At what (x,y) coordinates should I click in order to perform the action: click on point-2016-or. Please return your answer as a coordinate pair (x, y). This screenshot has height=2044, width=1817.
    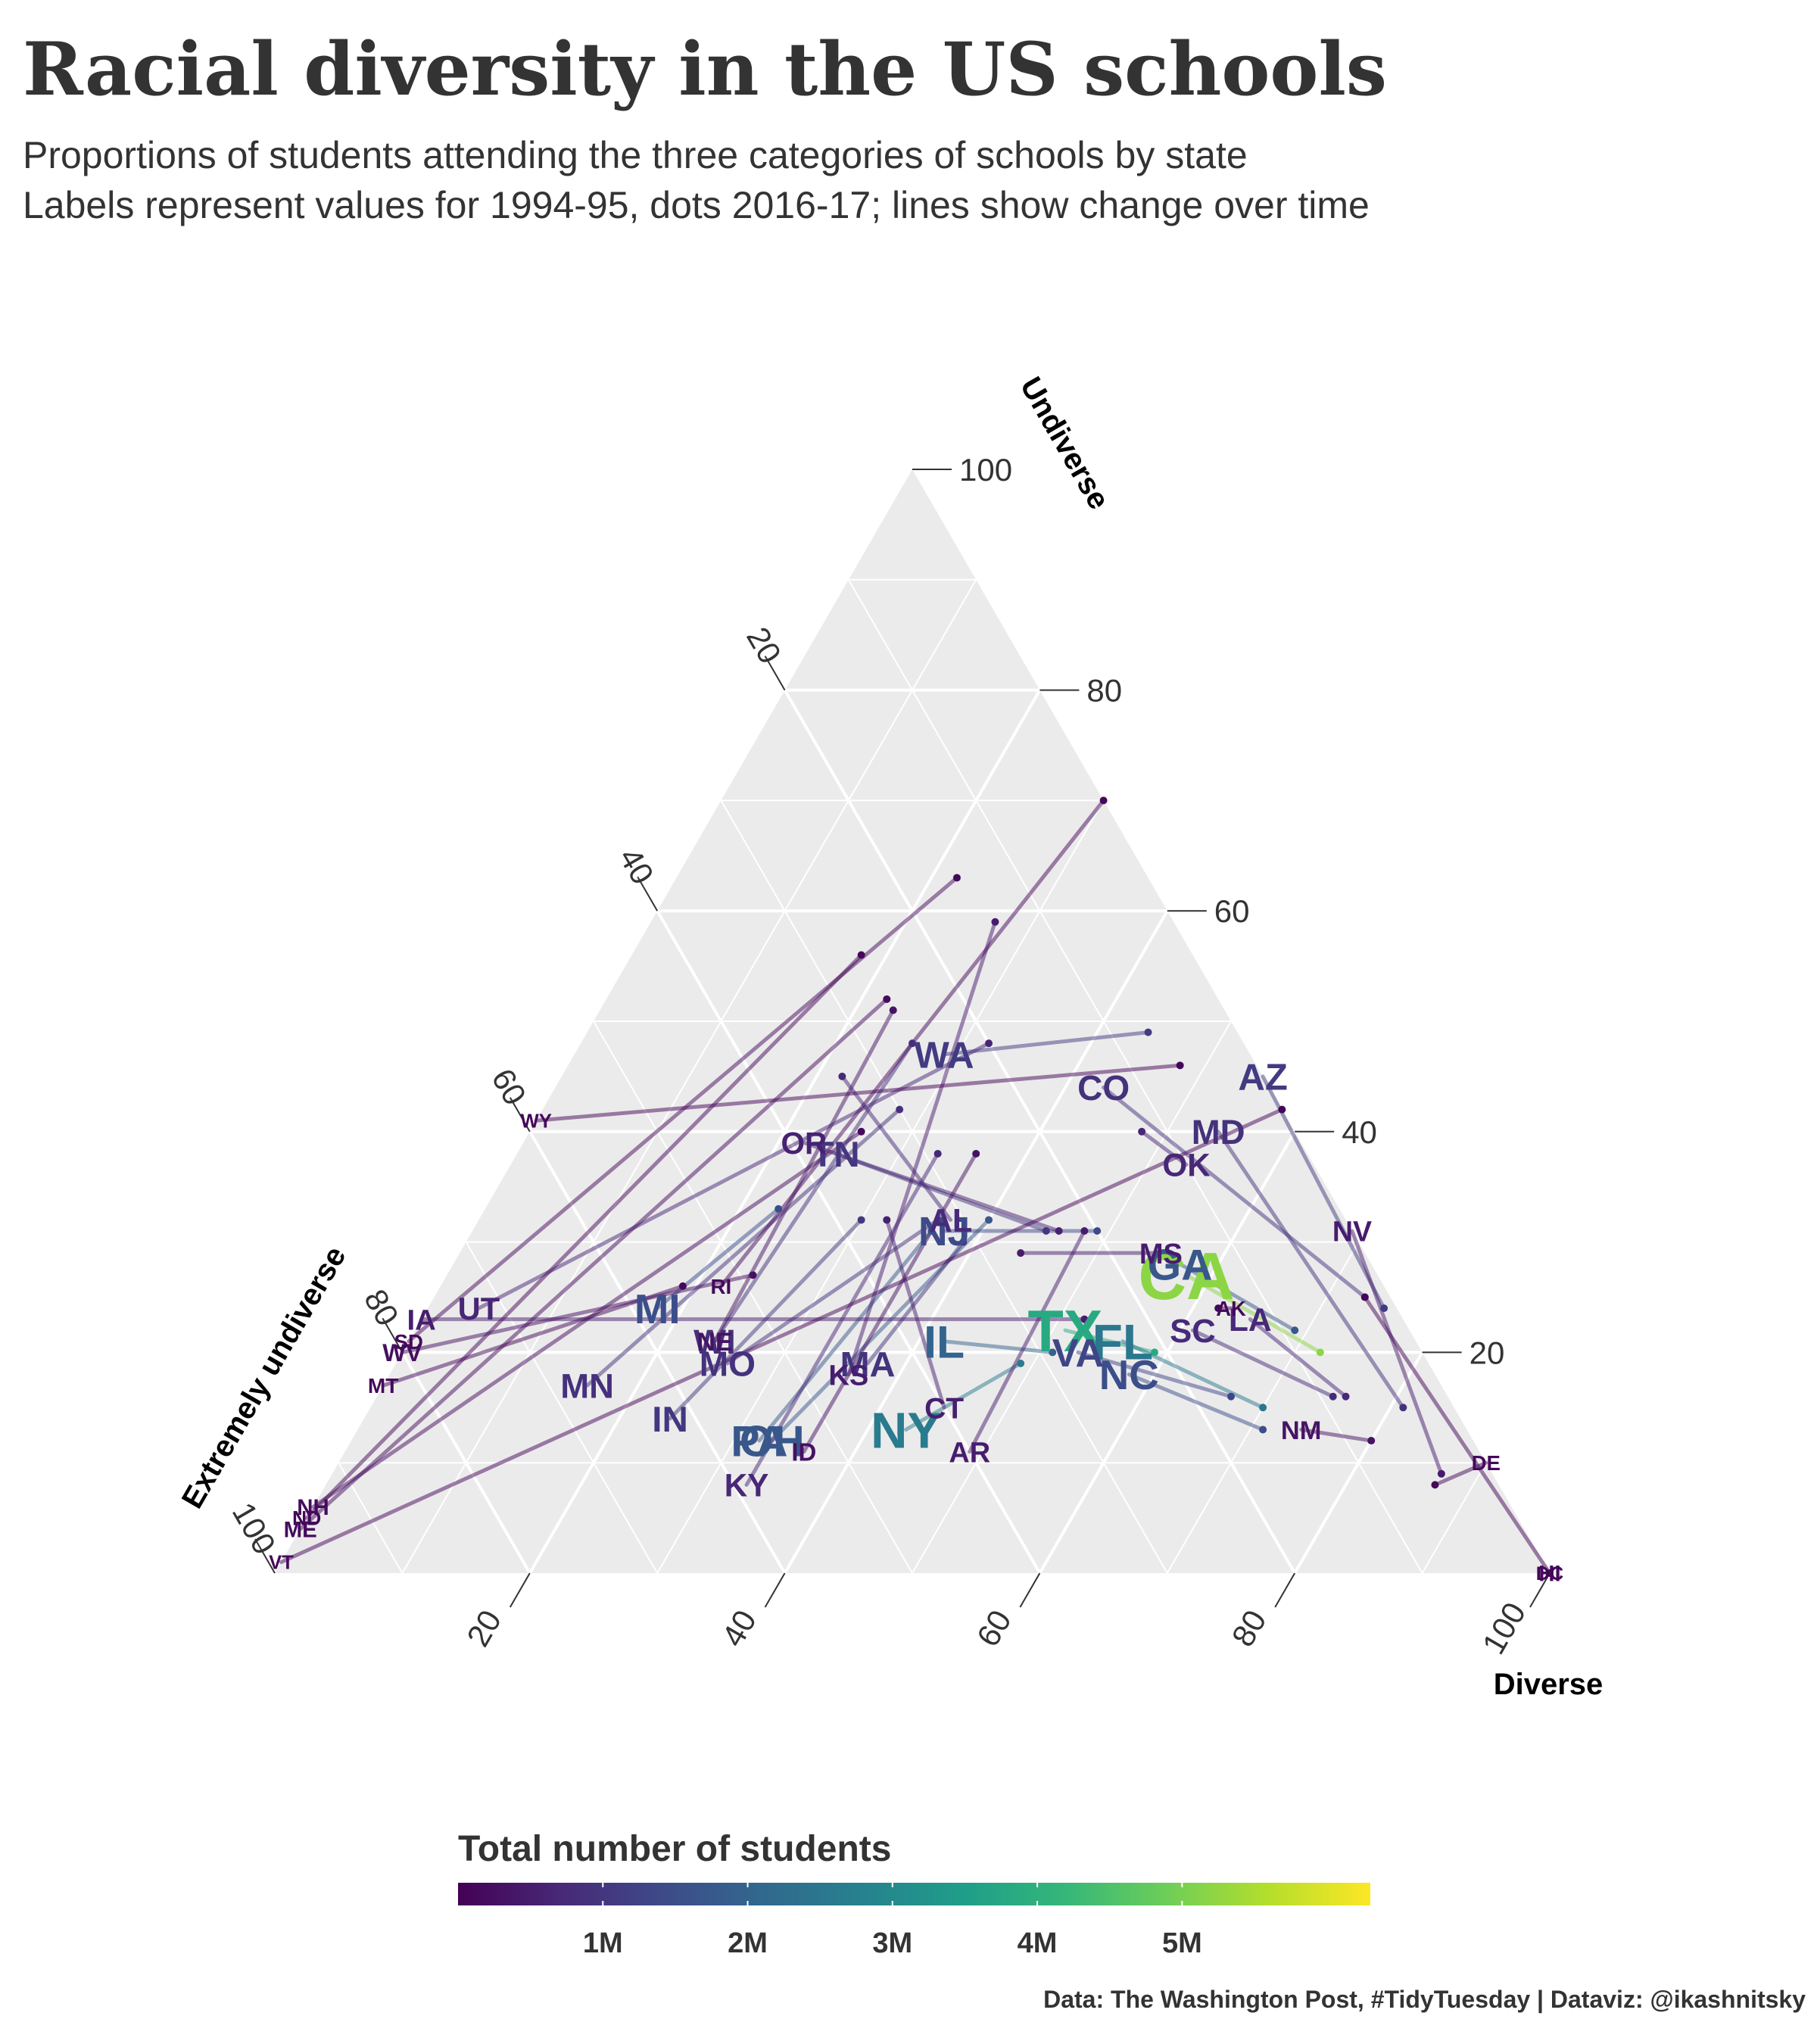
    Looking at the image, I should click on (1059, 1231).